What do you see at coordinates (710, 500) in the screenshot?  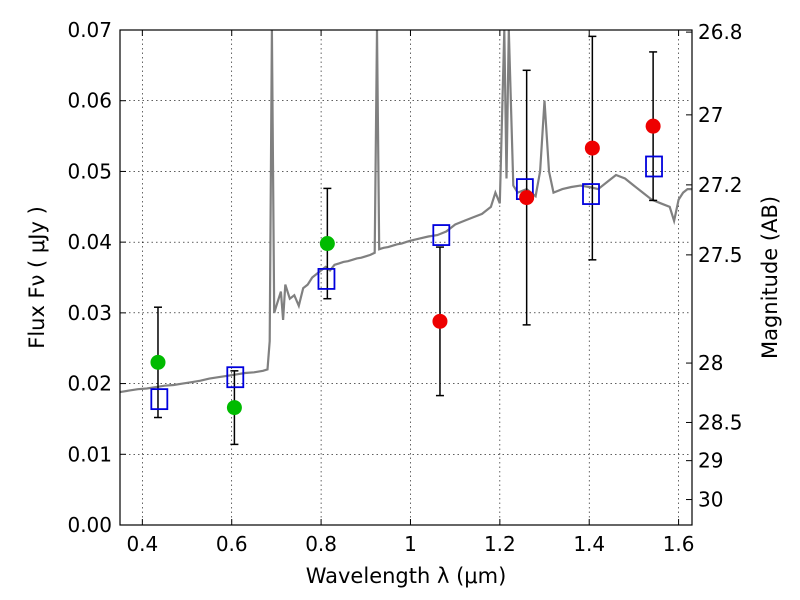 I see `y2-tick-label: 30` at bounding box center [710, 500].